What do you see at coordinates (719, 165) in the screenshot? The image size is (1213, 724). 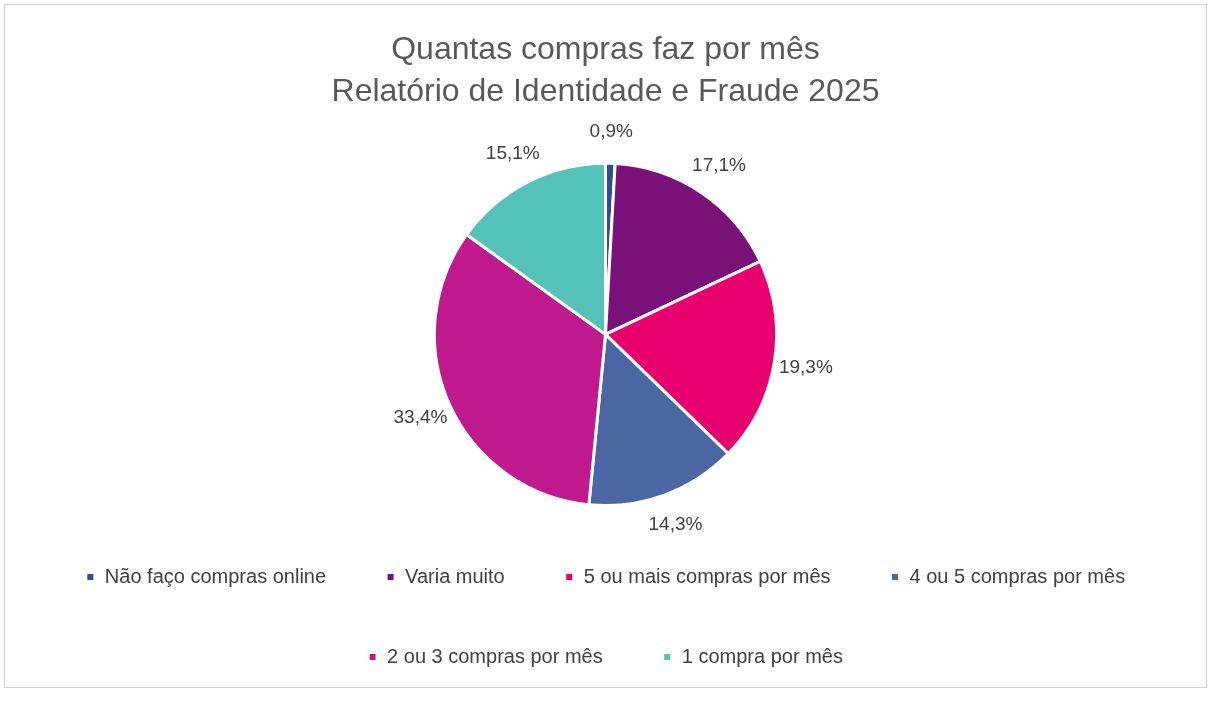 I see `data-label: 17,1%` at bounding box center [719, 165].